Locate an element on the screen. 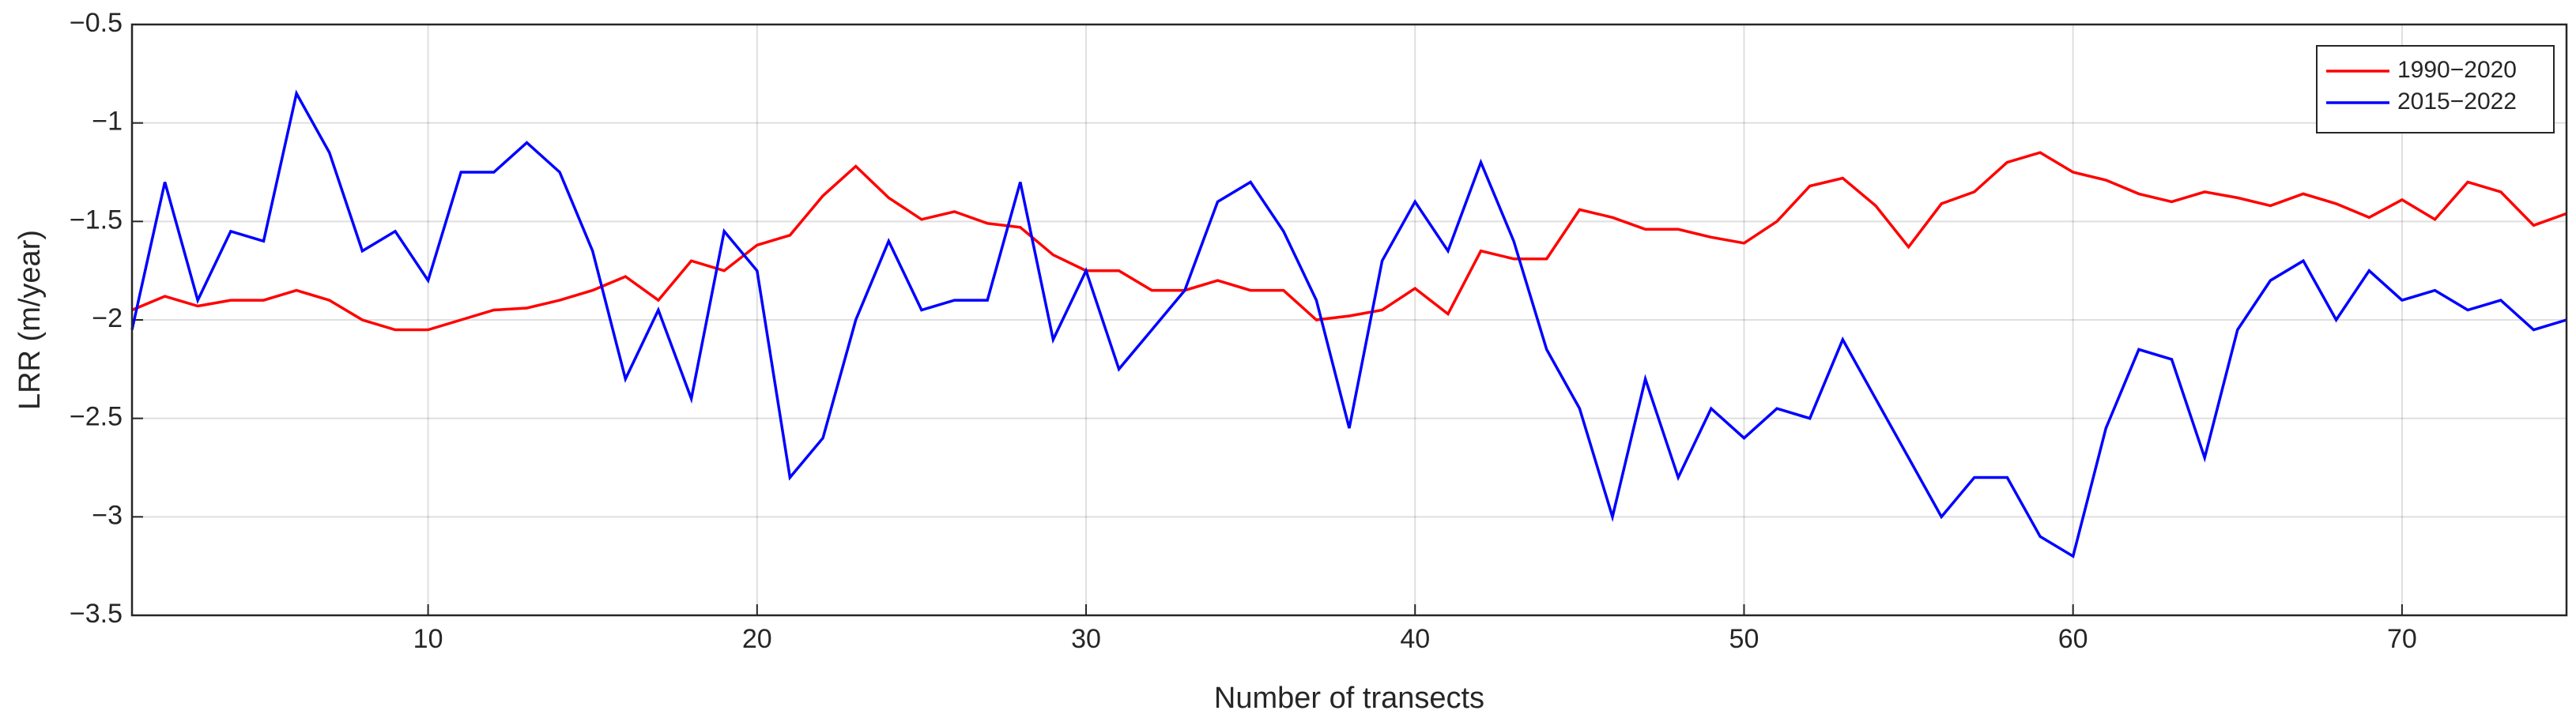 This screenshot has height=718, width=2576. y-axis-label: LRR (m/year) is located at coordinates (30, 320).